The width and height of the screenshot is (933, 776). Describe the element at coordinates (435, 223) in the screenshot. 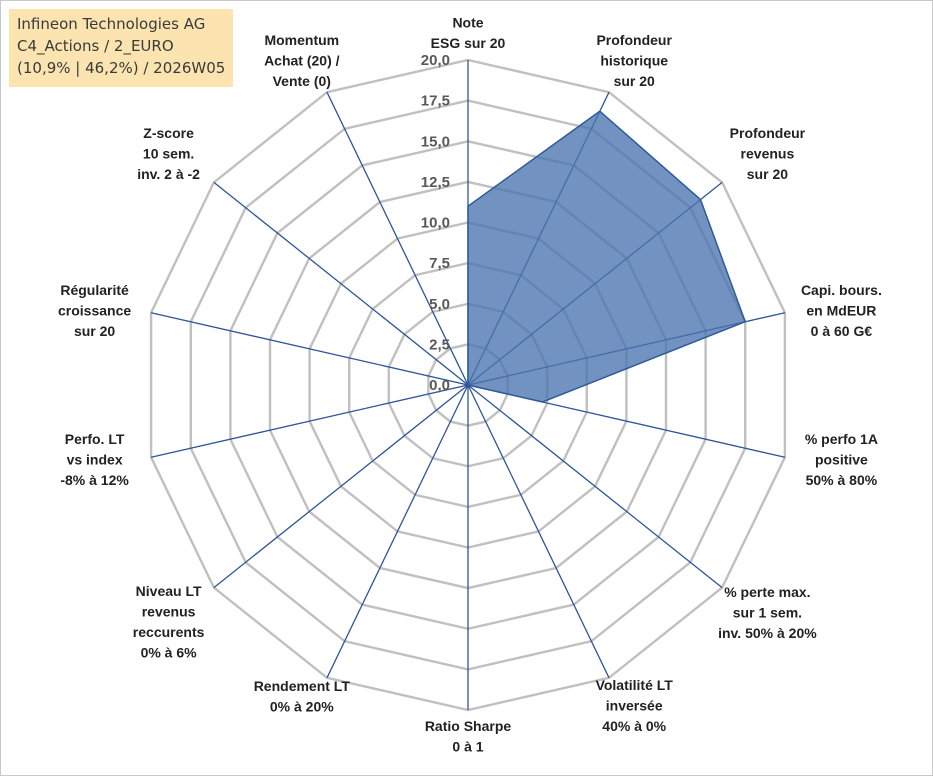

I see `tick-label: 10,0` at that location.